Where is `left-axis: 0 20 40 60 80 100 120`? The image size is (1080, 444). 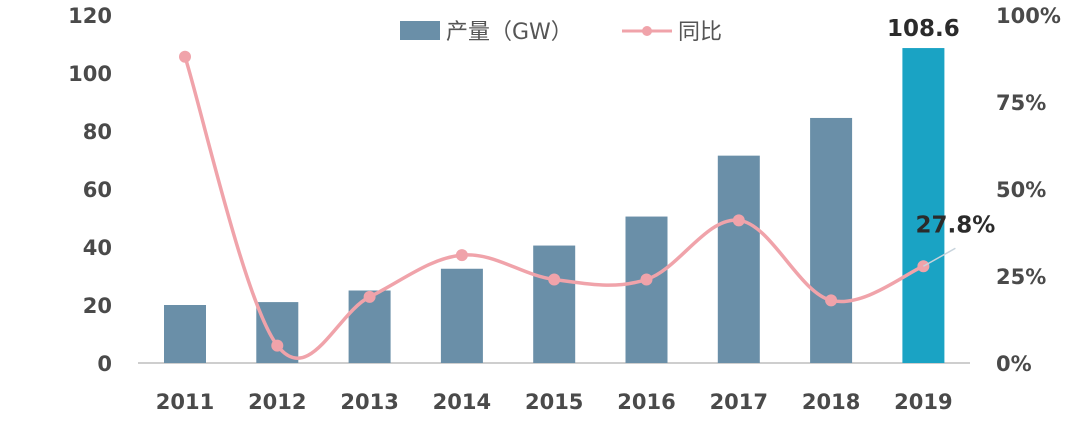 left-axis: 0 20 40 60 80 100 120 is located at coordinates (90, 190).